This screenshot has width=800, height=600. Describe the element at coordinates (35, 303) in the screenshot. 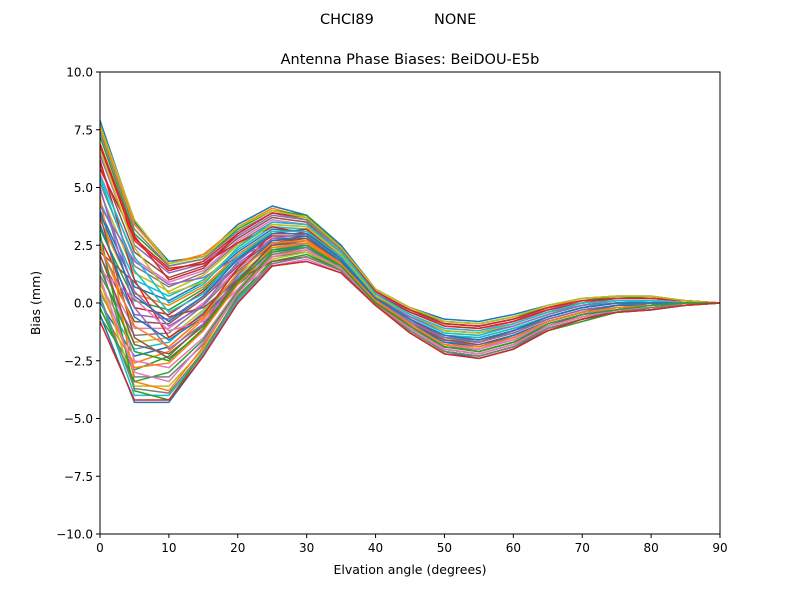

I see `y-axis-label: Bias (mm)` at that location.